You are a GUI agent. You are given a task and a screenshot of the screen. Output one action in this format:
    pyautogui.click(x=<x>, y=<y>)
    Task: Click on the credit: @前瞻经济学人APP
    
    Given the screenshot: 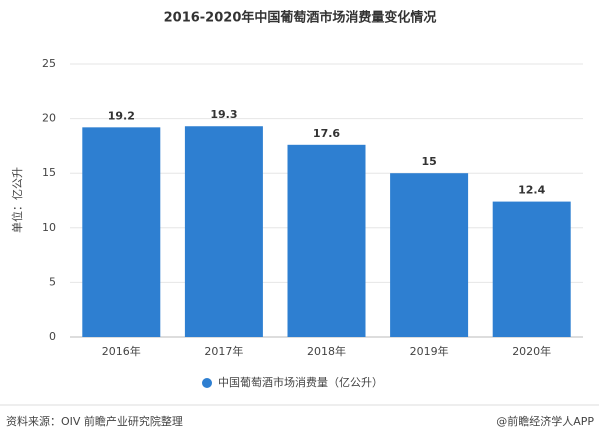 What is the action you would take?
    pyautogui.click(x=545, y=421)
    